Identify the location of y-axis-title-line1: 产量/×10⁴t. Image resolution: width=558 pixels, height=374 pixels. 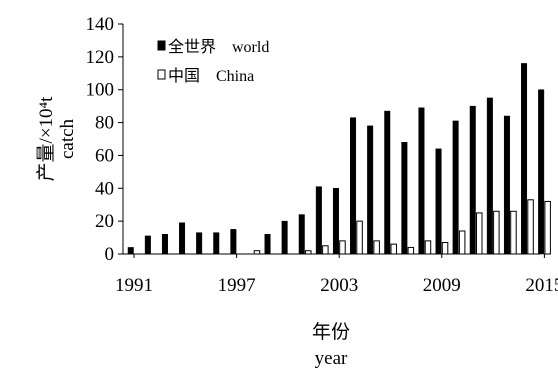
(46, 139).